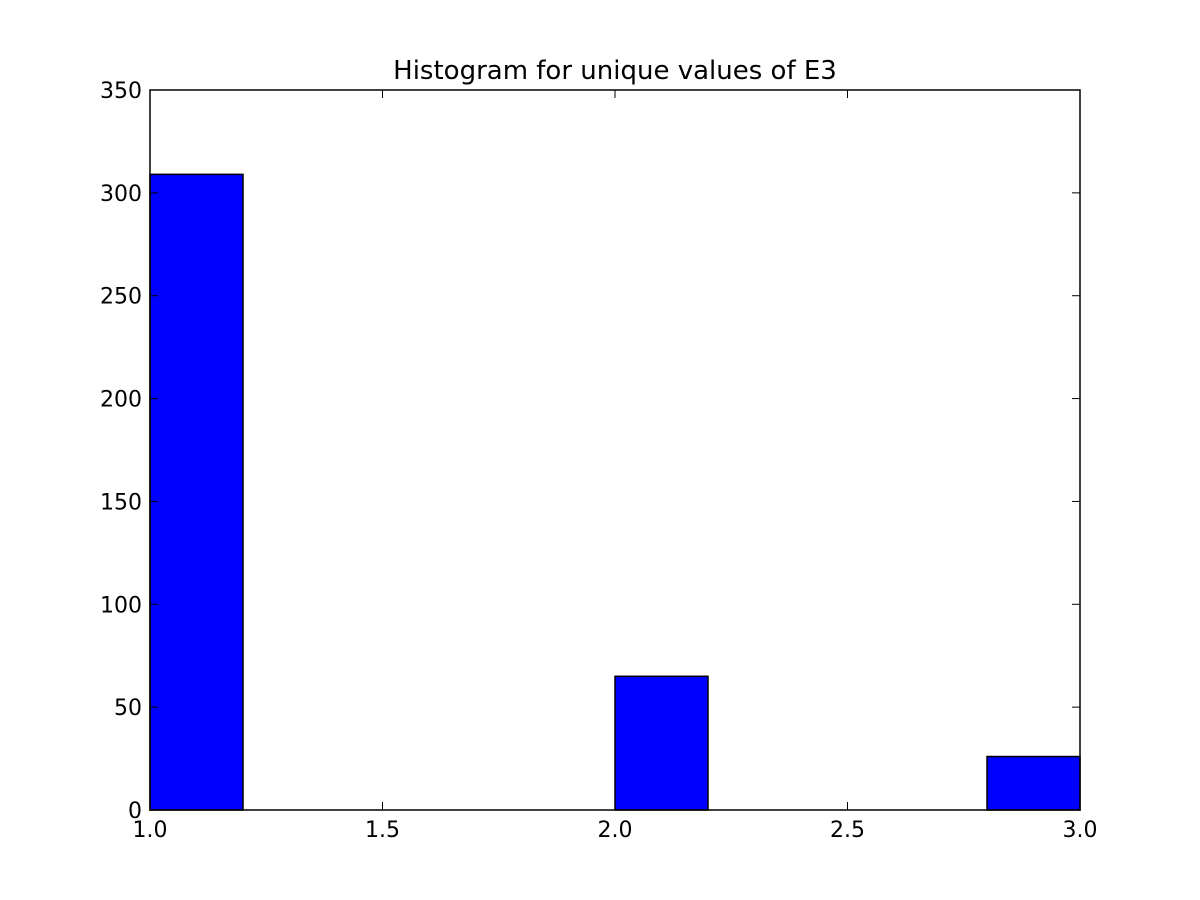 This screenshot has height=900, width=1200. I want to click on chart-title: Histogram for unique values of E3, so click(615, 71).